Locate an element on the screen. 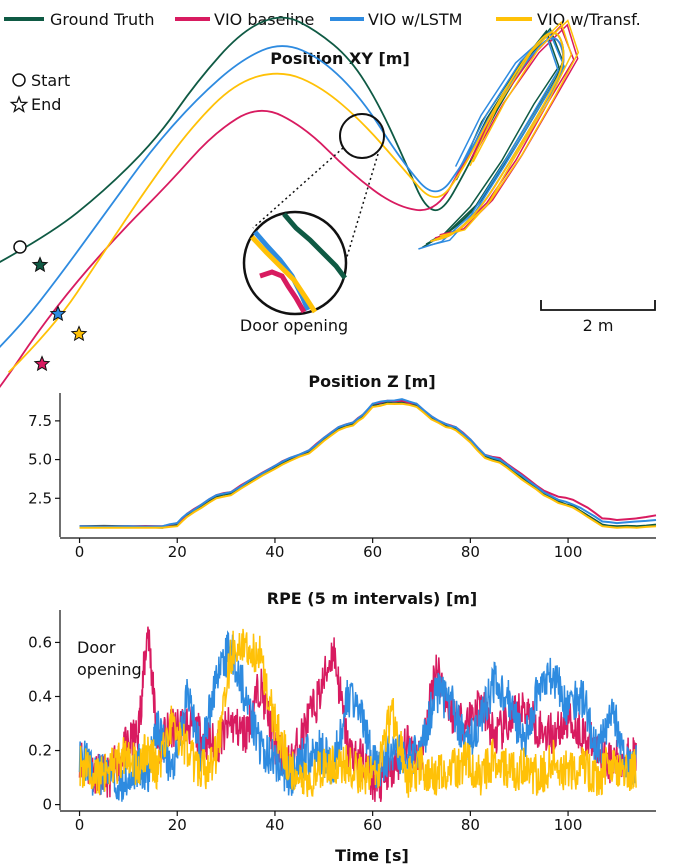 The image size is (678, 867). end-markers is located at coordinates (59, 314).